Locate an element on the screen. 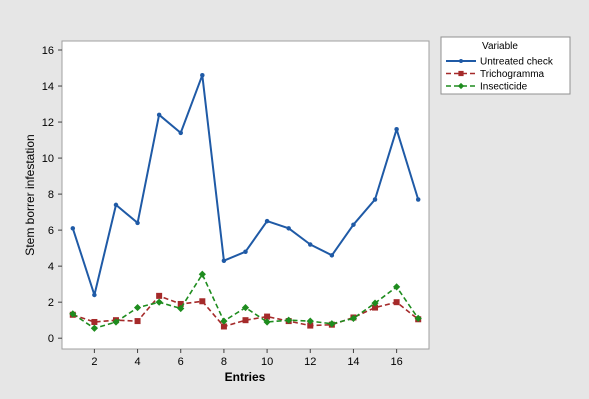 The image size is (589, 399). y-tick-label: 0 is located at coordinates (51, 339).